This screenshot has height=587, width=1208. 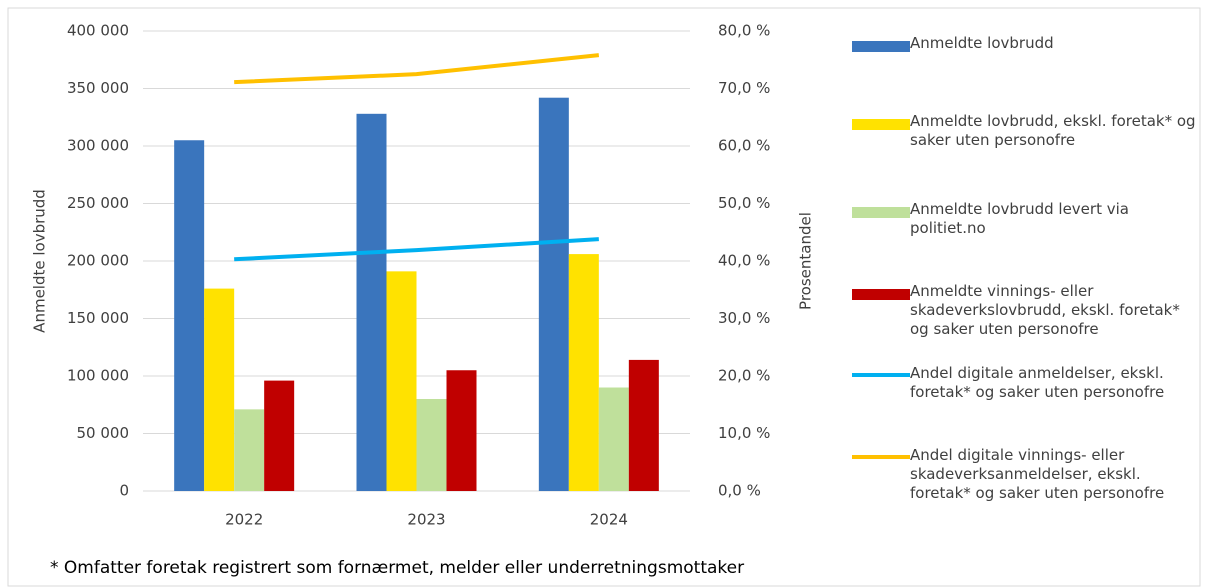 What do you see at coordinates (744, 88) in the screenshot?
I see `y2-tick-label: 70,0 %` at bounding box center [744, 88].